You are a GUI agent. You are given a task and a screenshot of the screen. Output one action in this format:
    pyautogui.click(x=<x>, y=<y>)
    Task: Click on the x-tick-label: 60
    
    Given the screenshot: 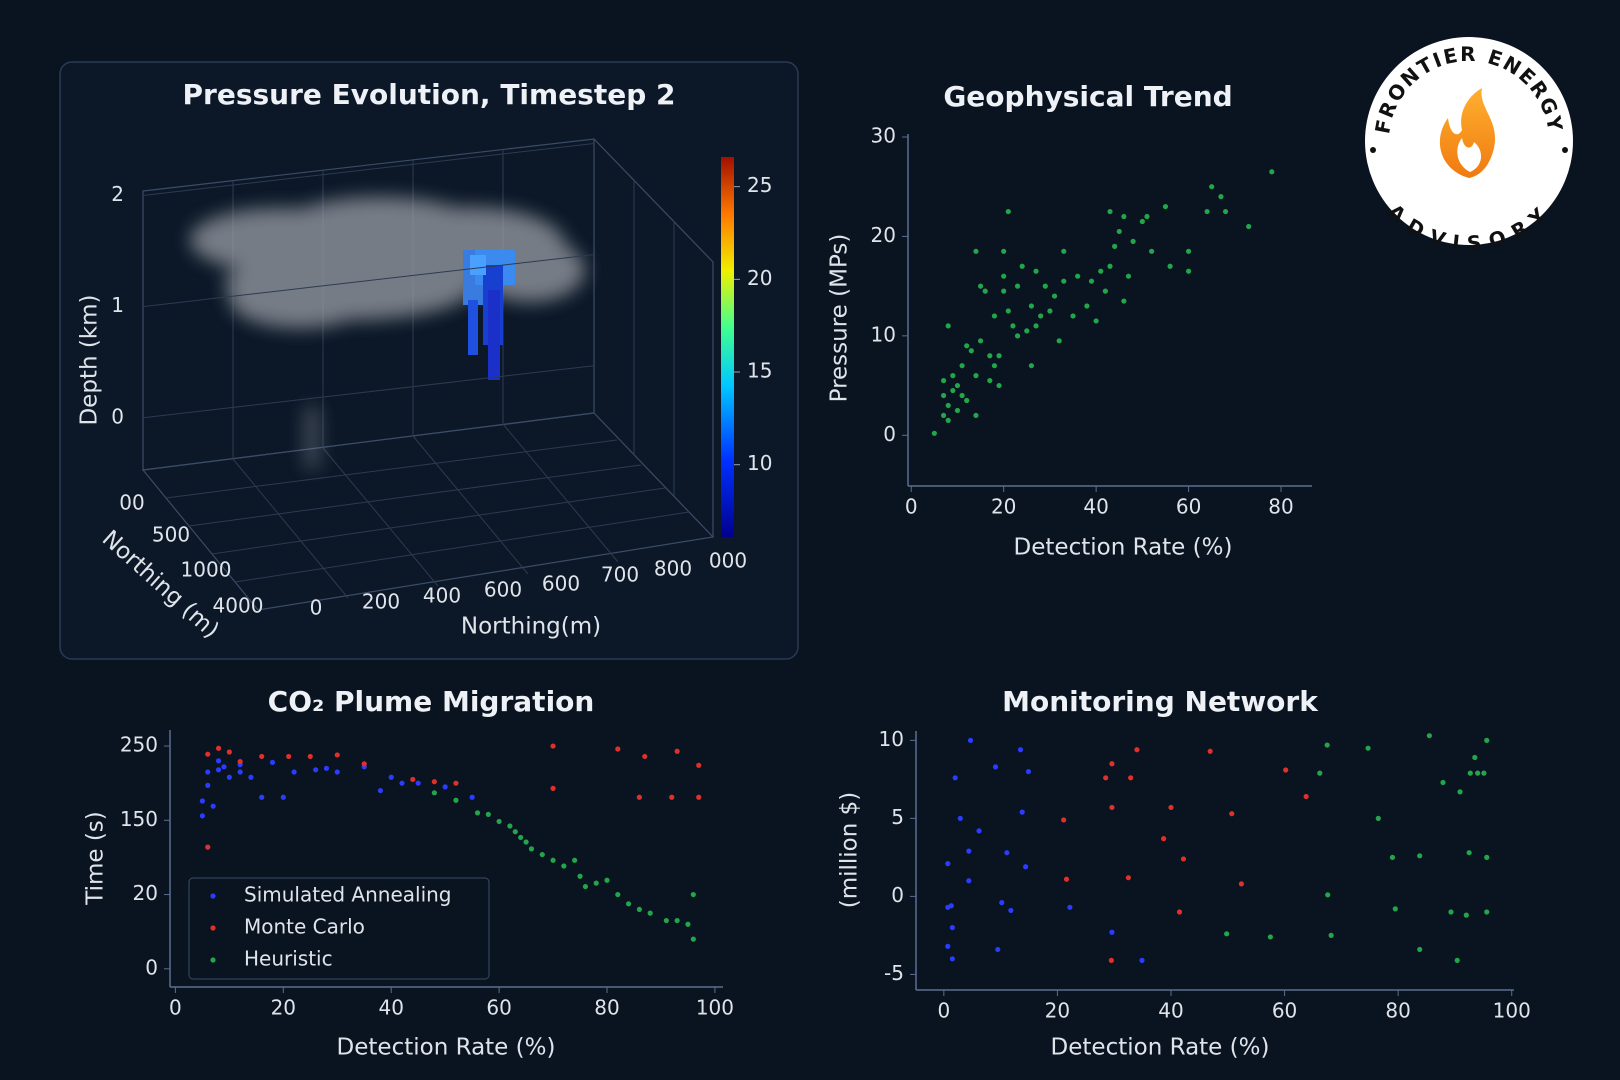 What is the action you would take?
    pyautogui.click(x=1284, y=1011)
    